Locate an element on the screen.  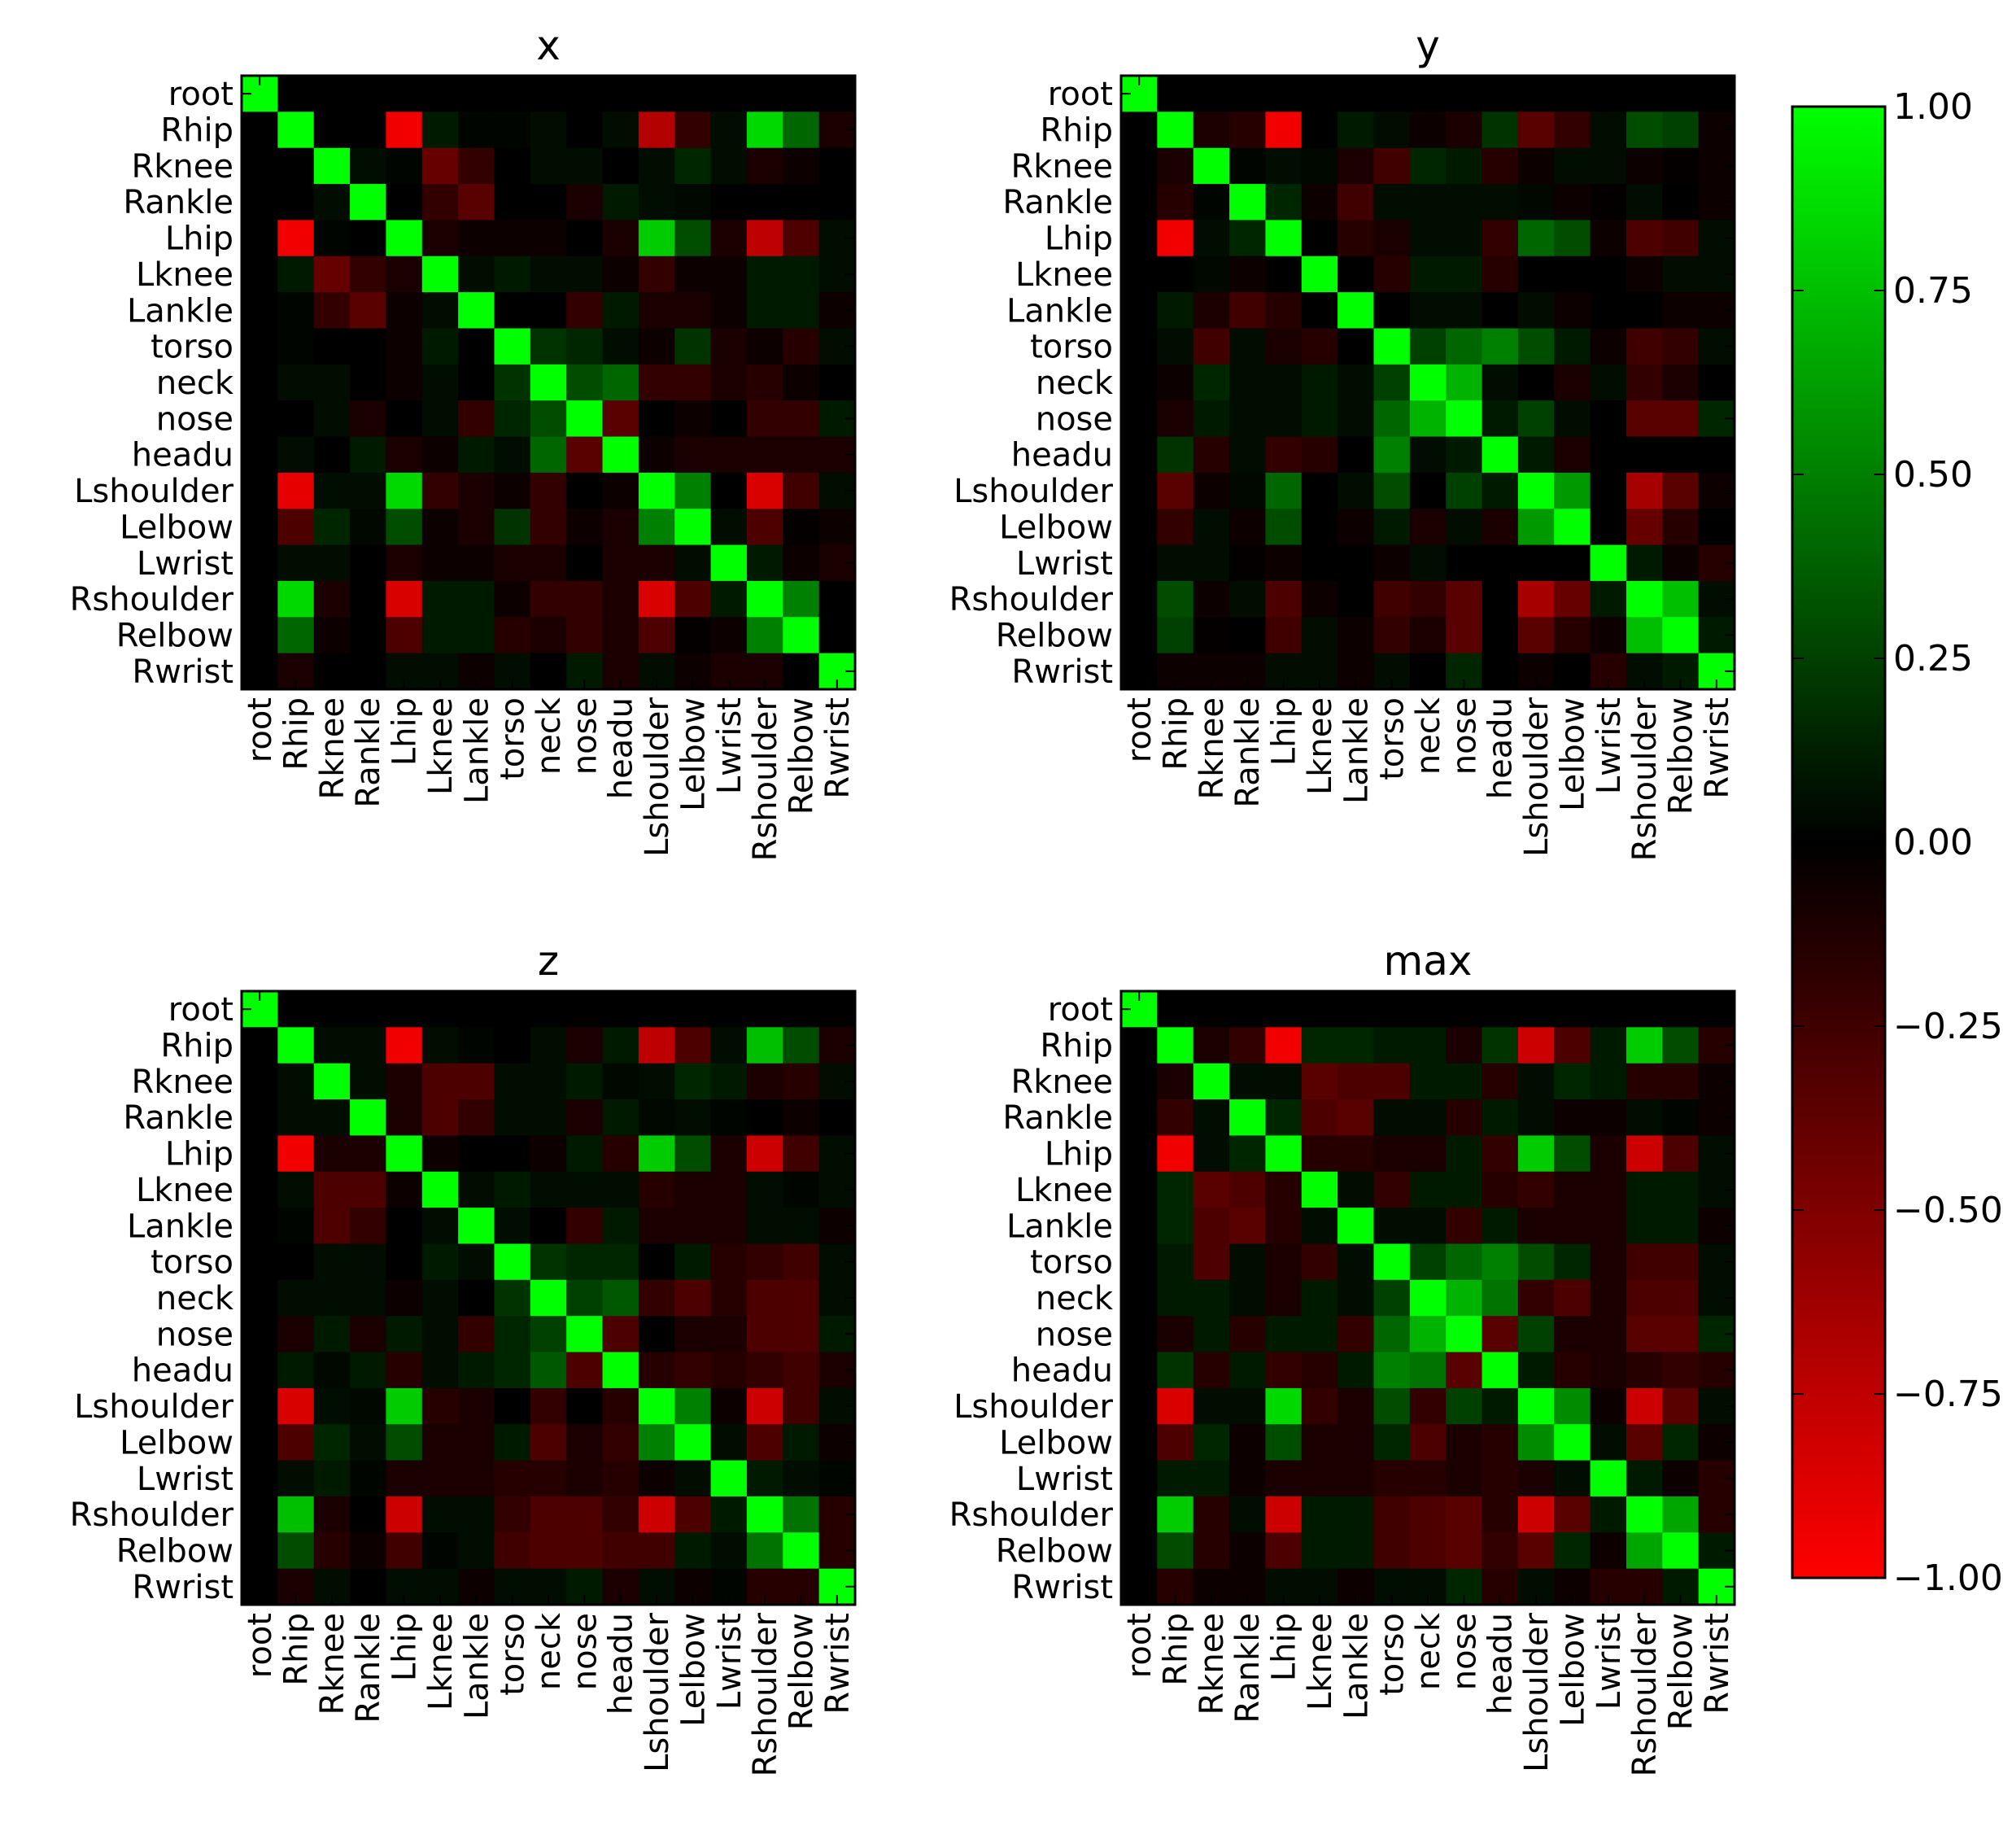
panel-title: z is located at coordinates (548, 961).